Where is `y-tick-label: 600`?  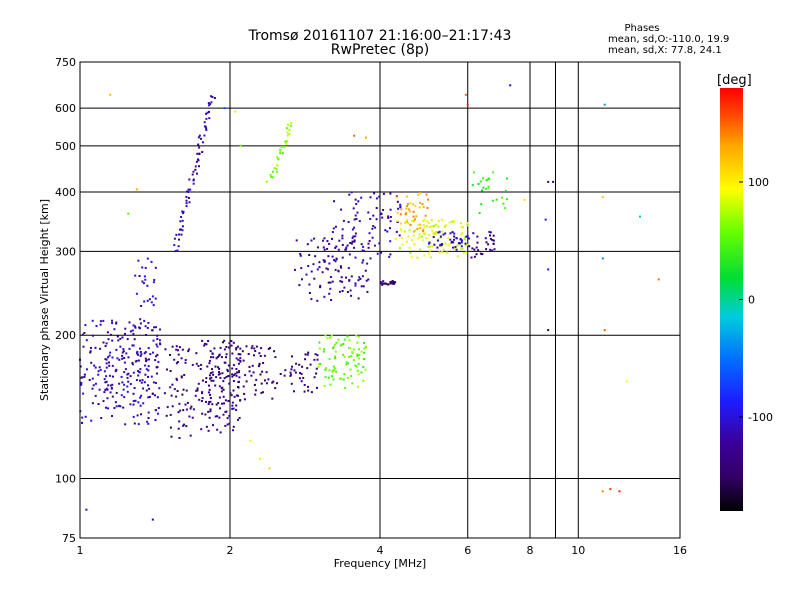
y-tick-label: 600 is located at coordinates (65, 108).